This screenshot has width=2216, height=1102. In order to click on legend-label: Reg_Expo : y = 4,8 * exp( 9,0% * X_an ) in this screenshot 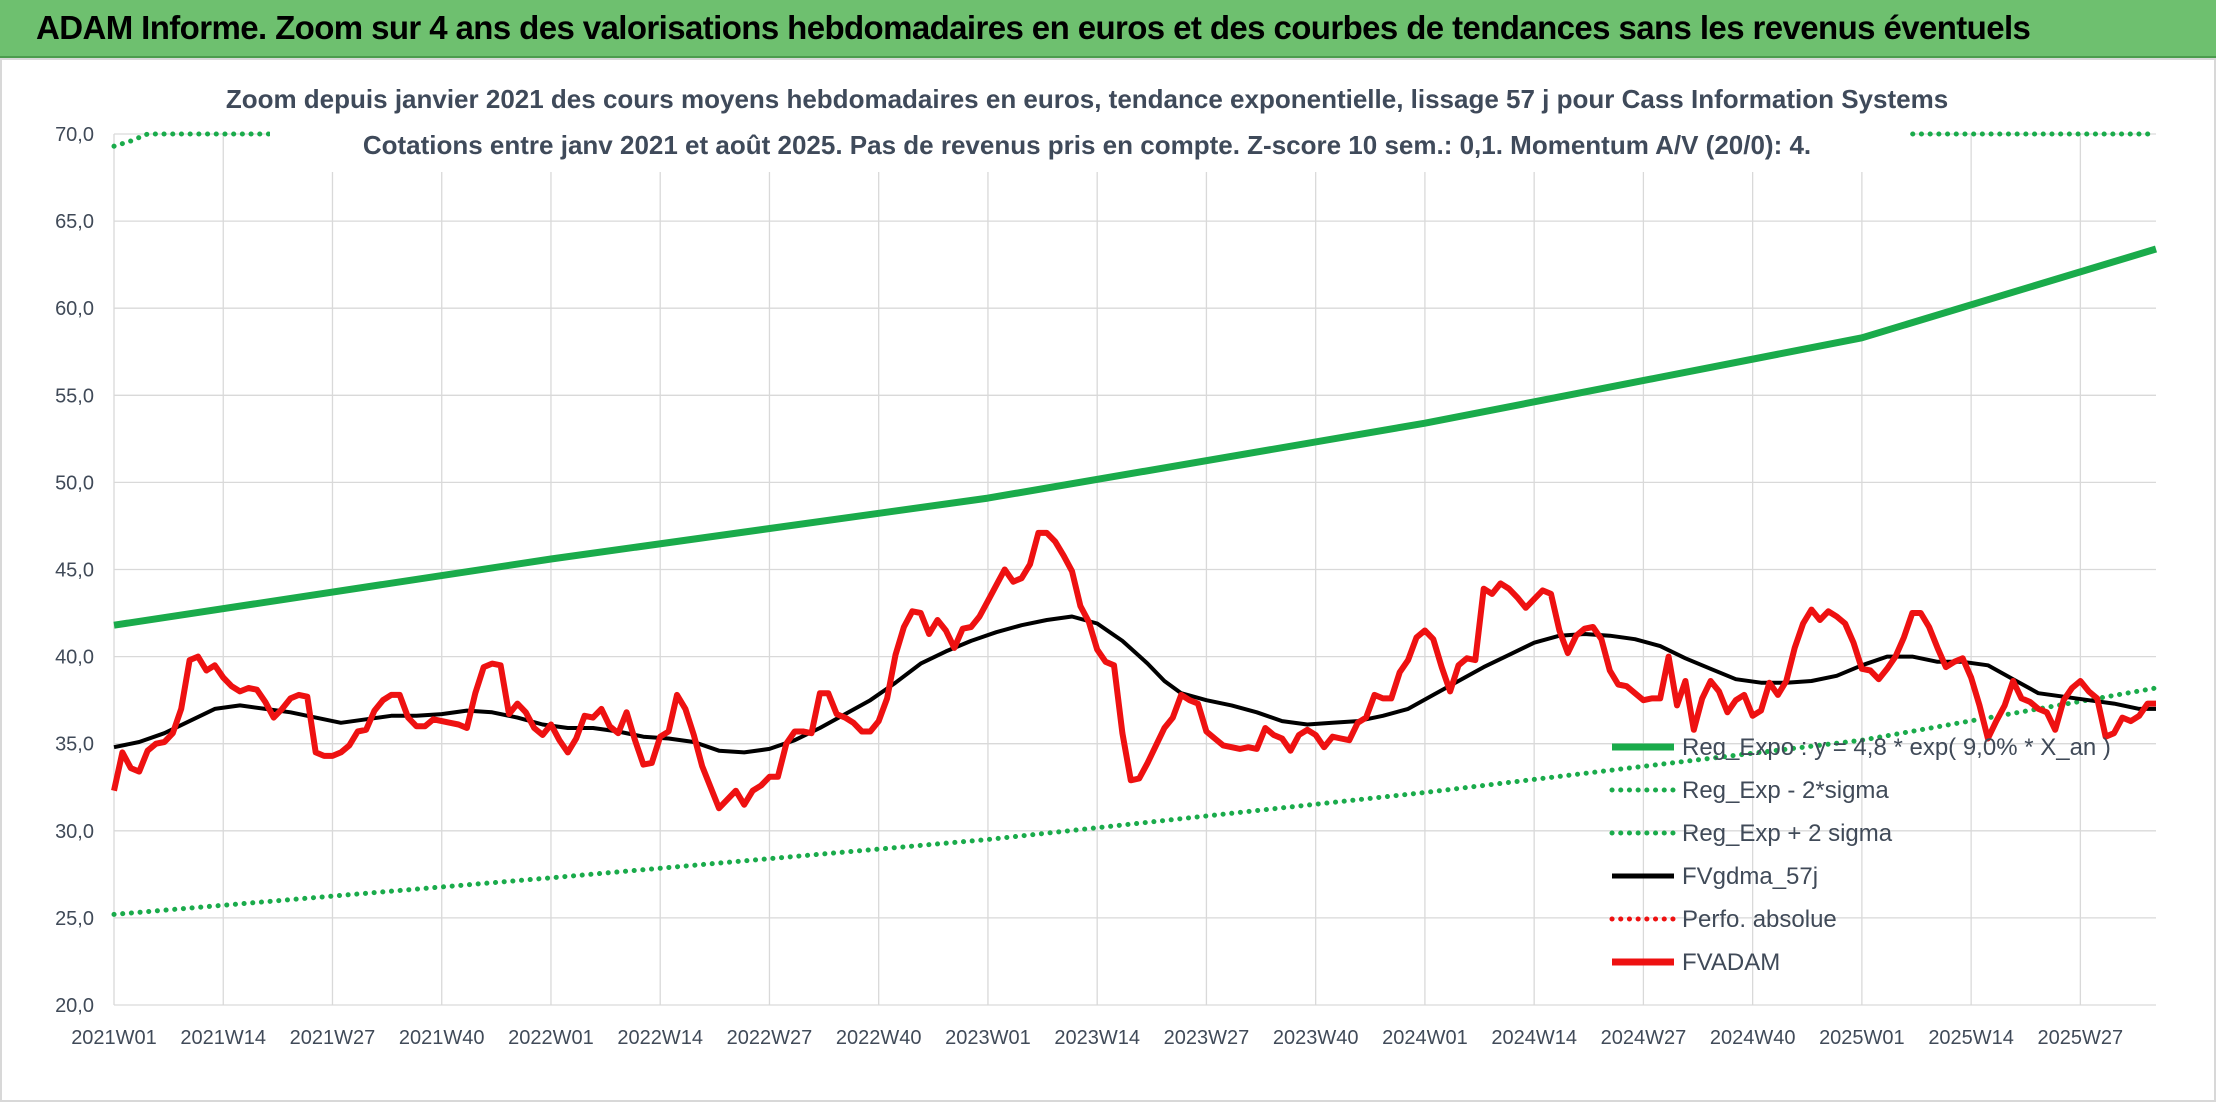, I will do `click(1896, 747)`.